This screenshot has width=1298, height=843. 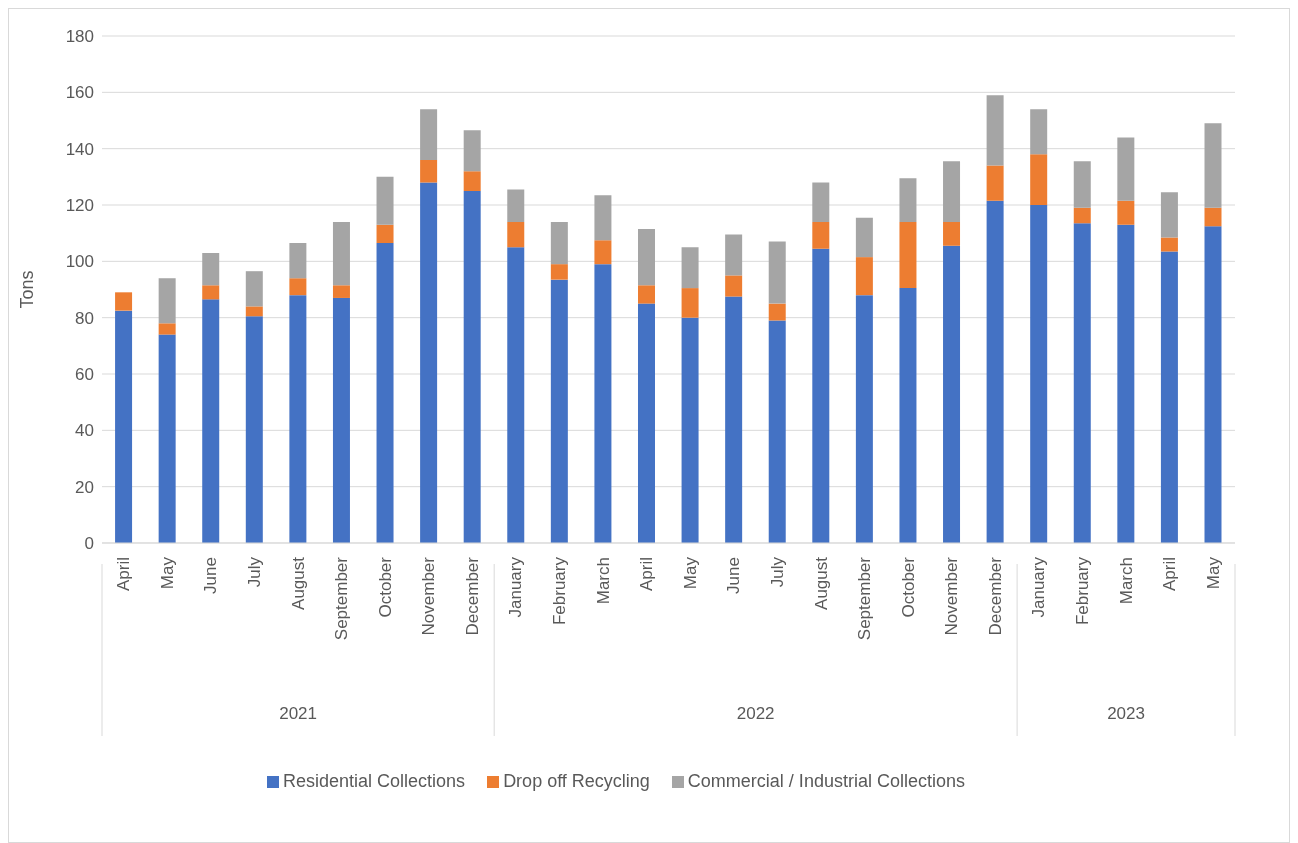 I want to click on x-tick-label: August, so click(x=821, y=583).